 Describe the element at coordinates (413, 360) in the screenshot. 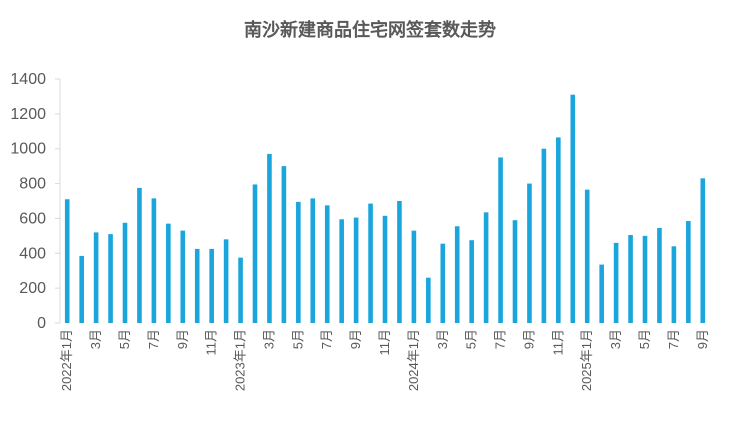

I see `x-tick-label: 2024年1月` at that location.